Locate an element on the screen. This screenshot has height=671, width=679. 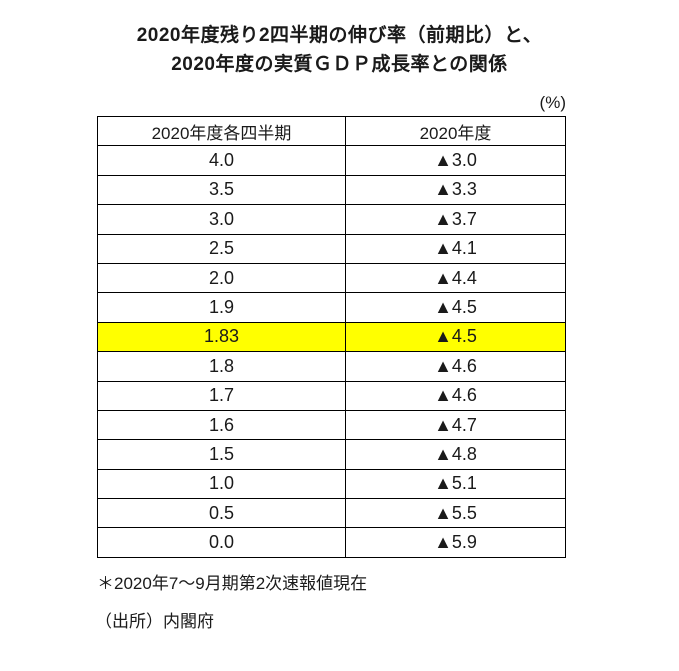
annual-gdp-cell: ▲5.1 is located at coordinates (455, 484).